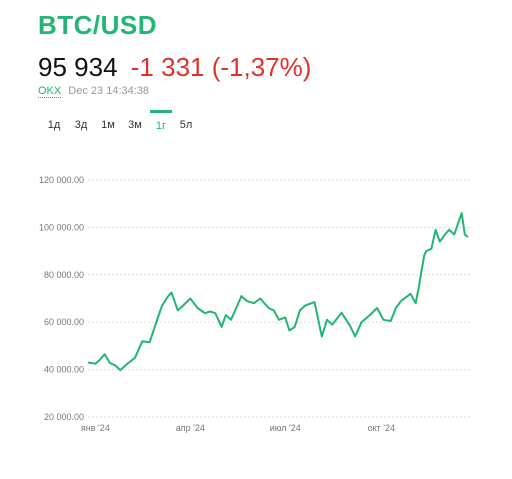 Image resolution: width=512 pixels, height=479 pixels. What do you see at coordinates (64, 322) in the screenshot?
I see `y-tick-label: 60 000.00` at bounding box center [64, 322].